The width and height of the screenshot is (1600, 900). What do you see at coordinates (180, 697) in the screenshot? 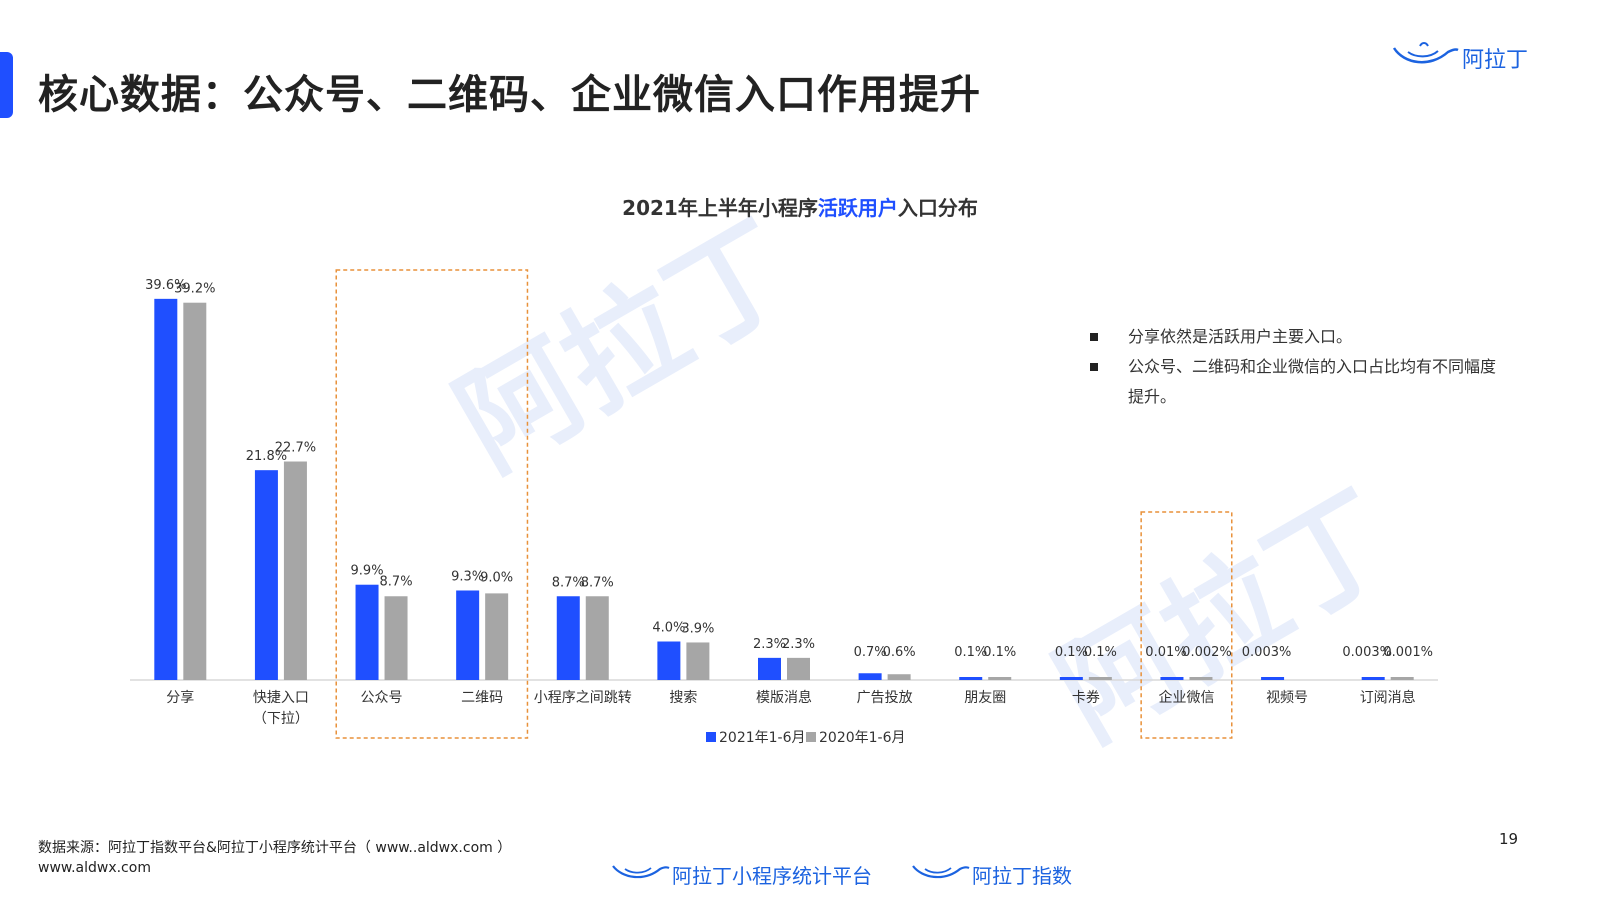
I see `x-tick-label: 分享` at bounding box center [180, 697].